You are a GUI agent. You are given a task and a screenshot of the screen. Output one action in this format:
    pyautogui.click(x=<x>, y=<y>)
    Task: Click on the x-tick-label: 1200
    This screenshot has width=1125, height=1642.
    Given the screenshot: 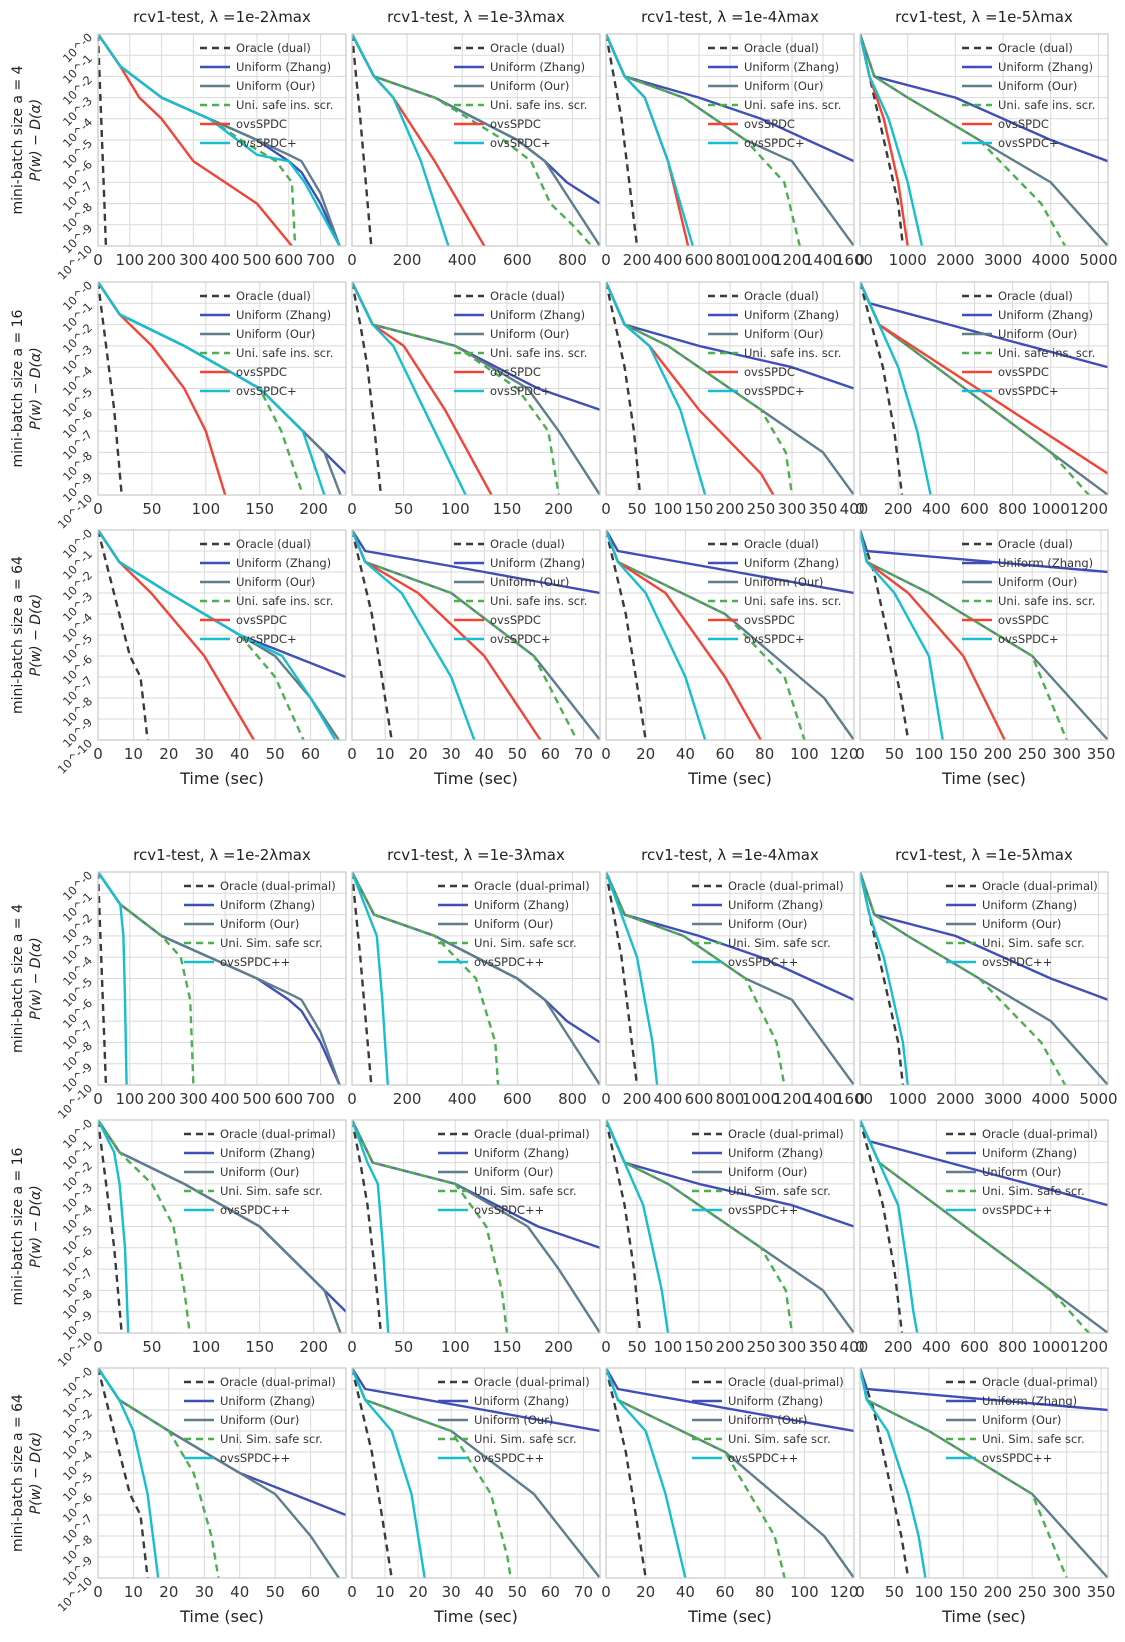 What is the action you would take?
    pyautogui.click(x=792, y=260)
    